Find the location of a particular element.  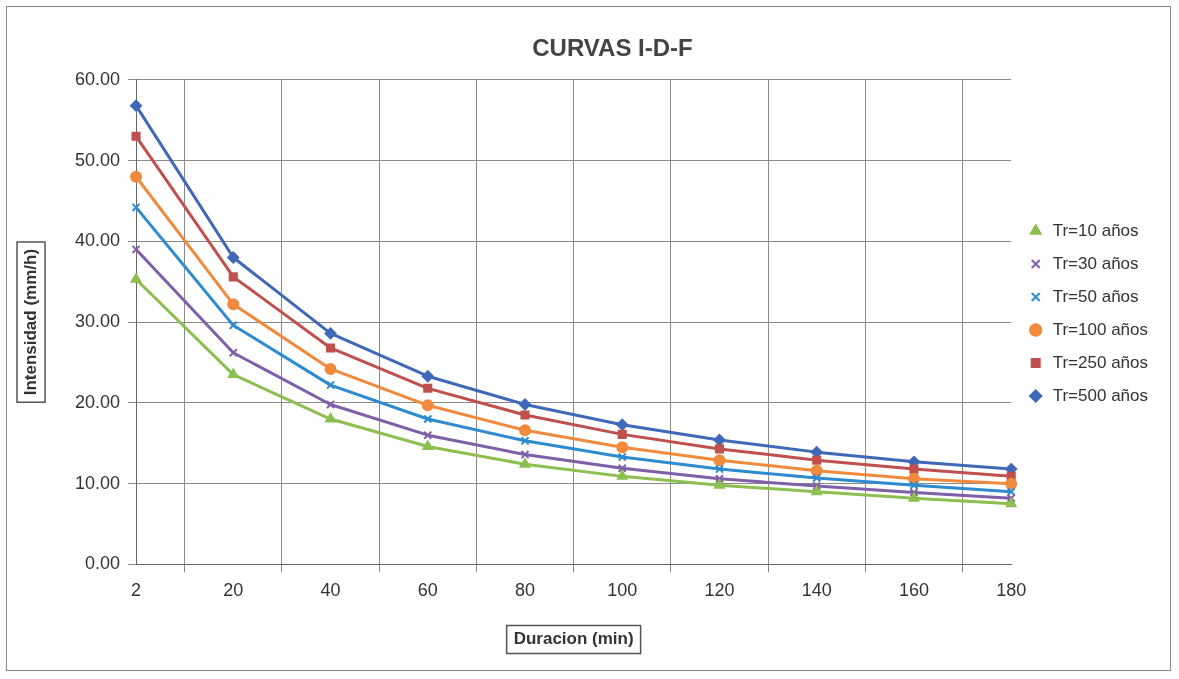

y-tick-label: 10.00 is located at coordinates (98, 482).